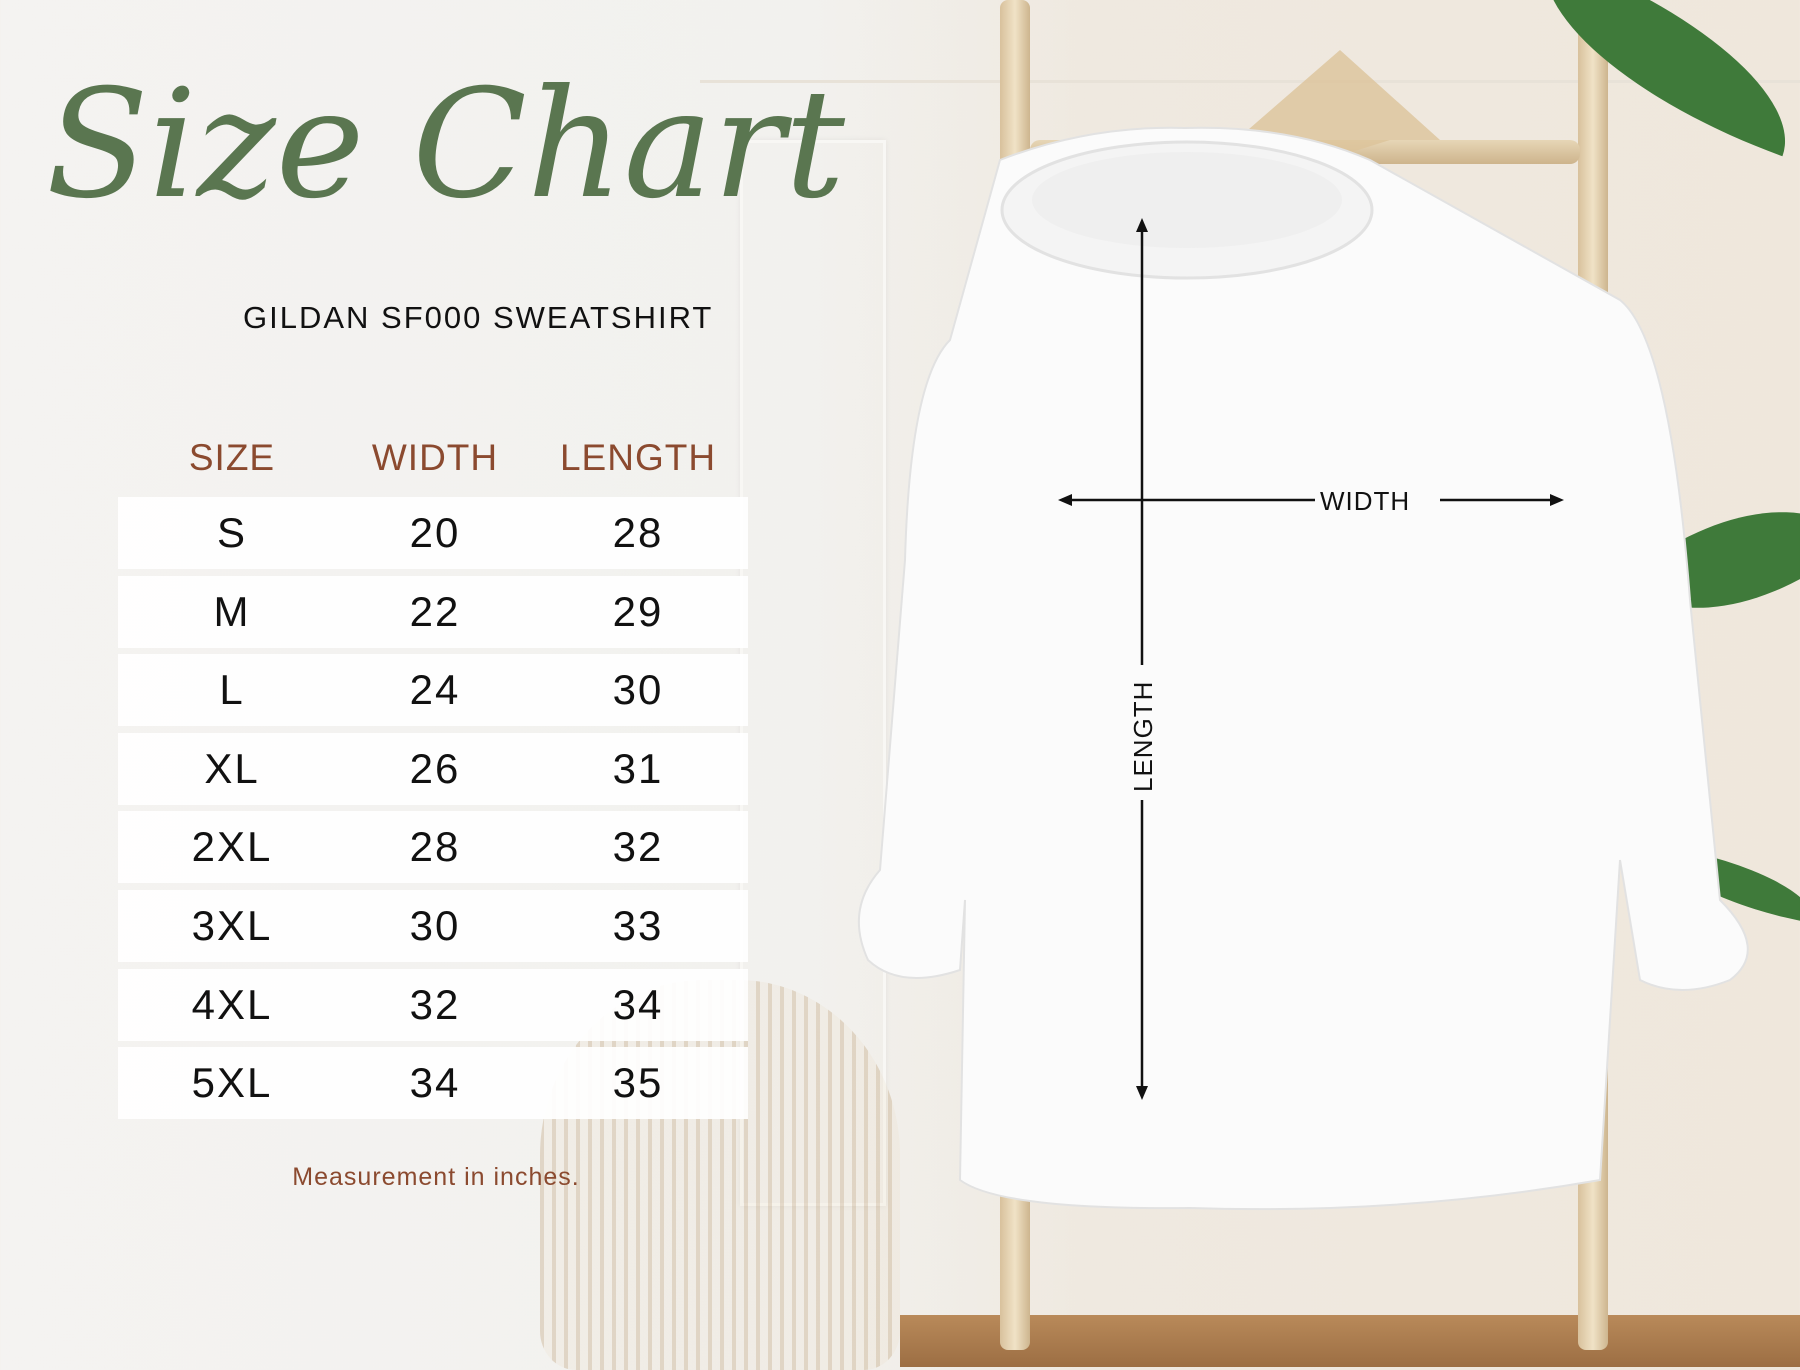 The image size is (1800, 1370). What do you see at coordinates (1350, 1341) in the screenshot?
I see `wood-floor` at bounding box center [1350, 1341].